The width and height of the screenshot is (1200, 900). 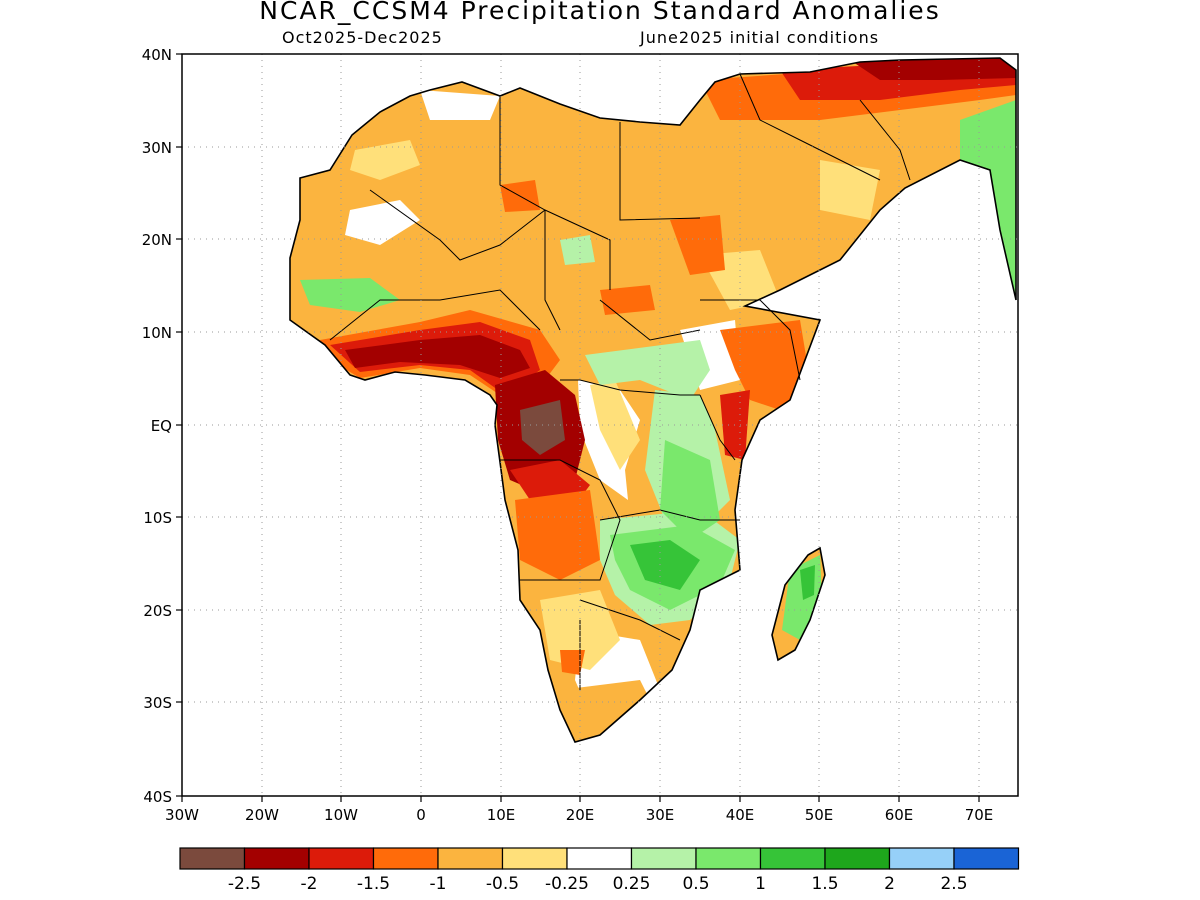 What do you see at coordinates (824, 884) in the screenshot?
I see `legend-label: 1.5` at bounding box center [824, 884].